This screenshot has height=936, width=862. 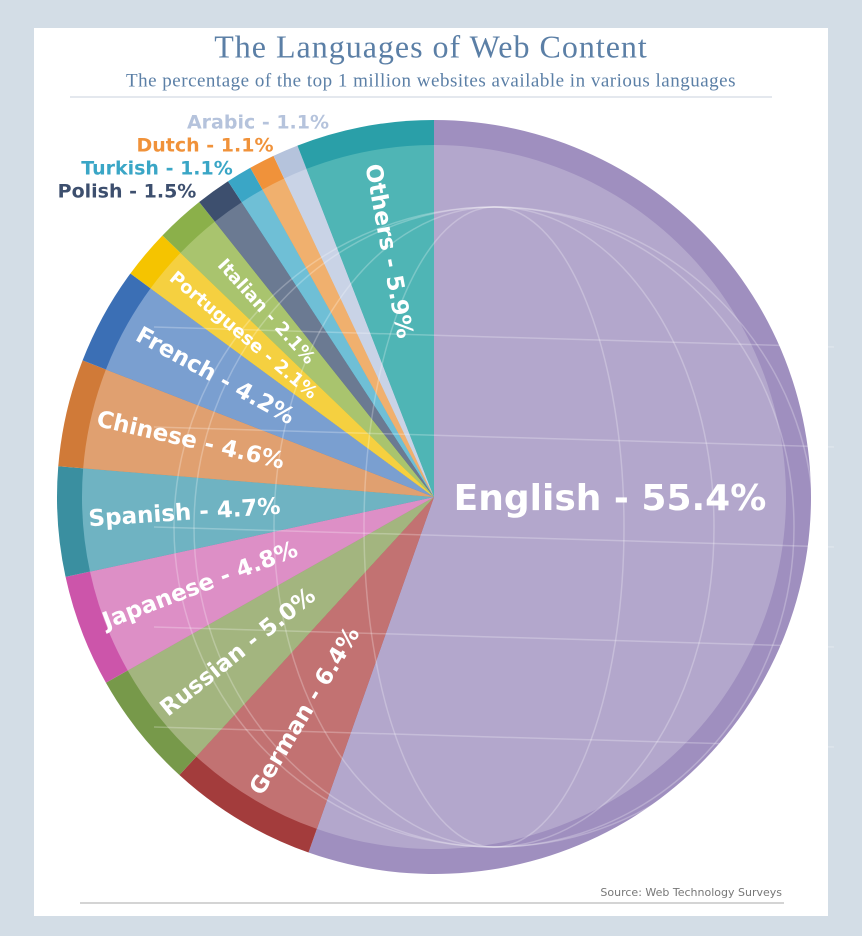 What do you see at coordinates (610, 498) in the screenshot?
I see `slice-label: English - 55.4%` at bounding box center [610, 498].